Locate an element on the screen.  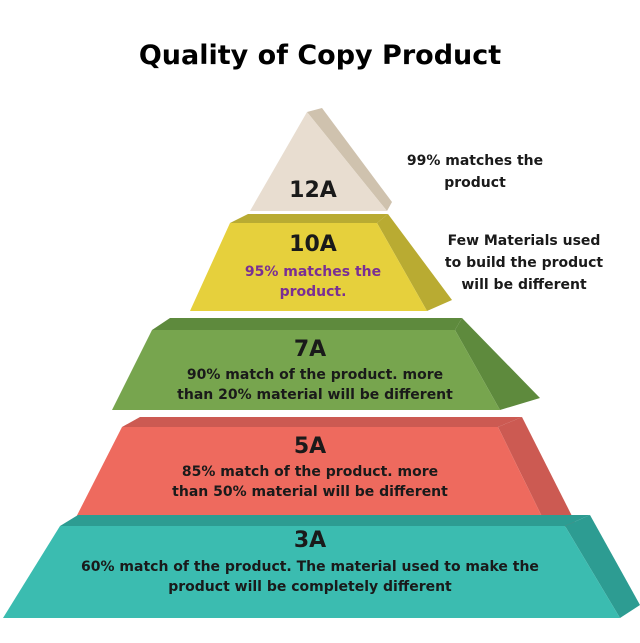
tier-5a-label: 5A is located at coordinates (310, 446).